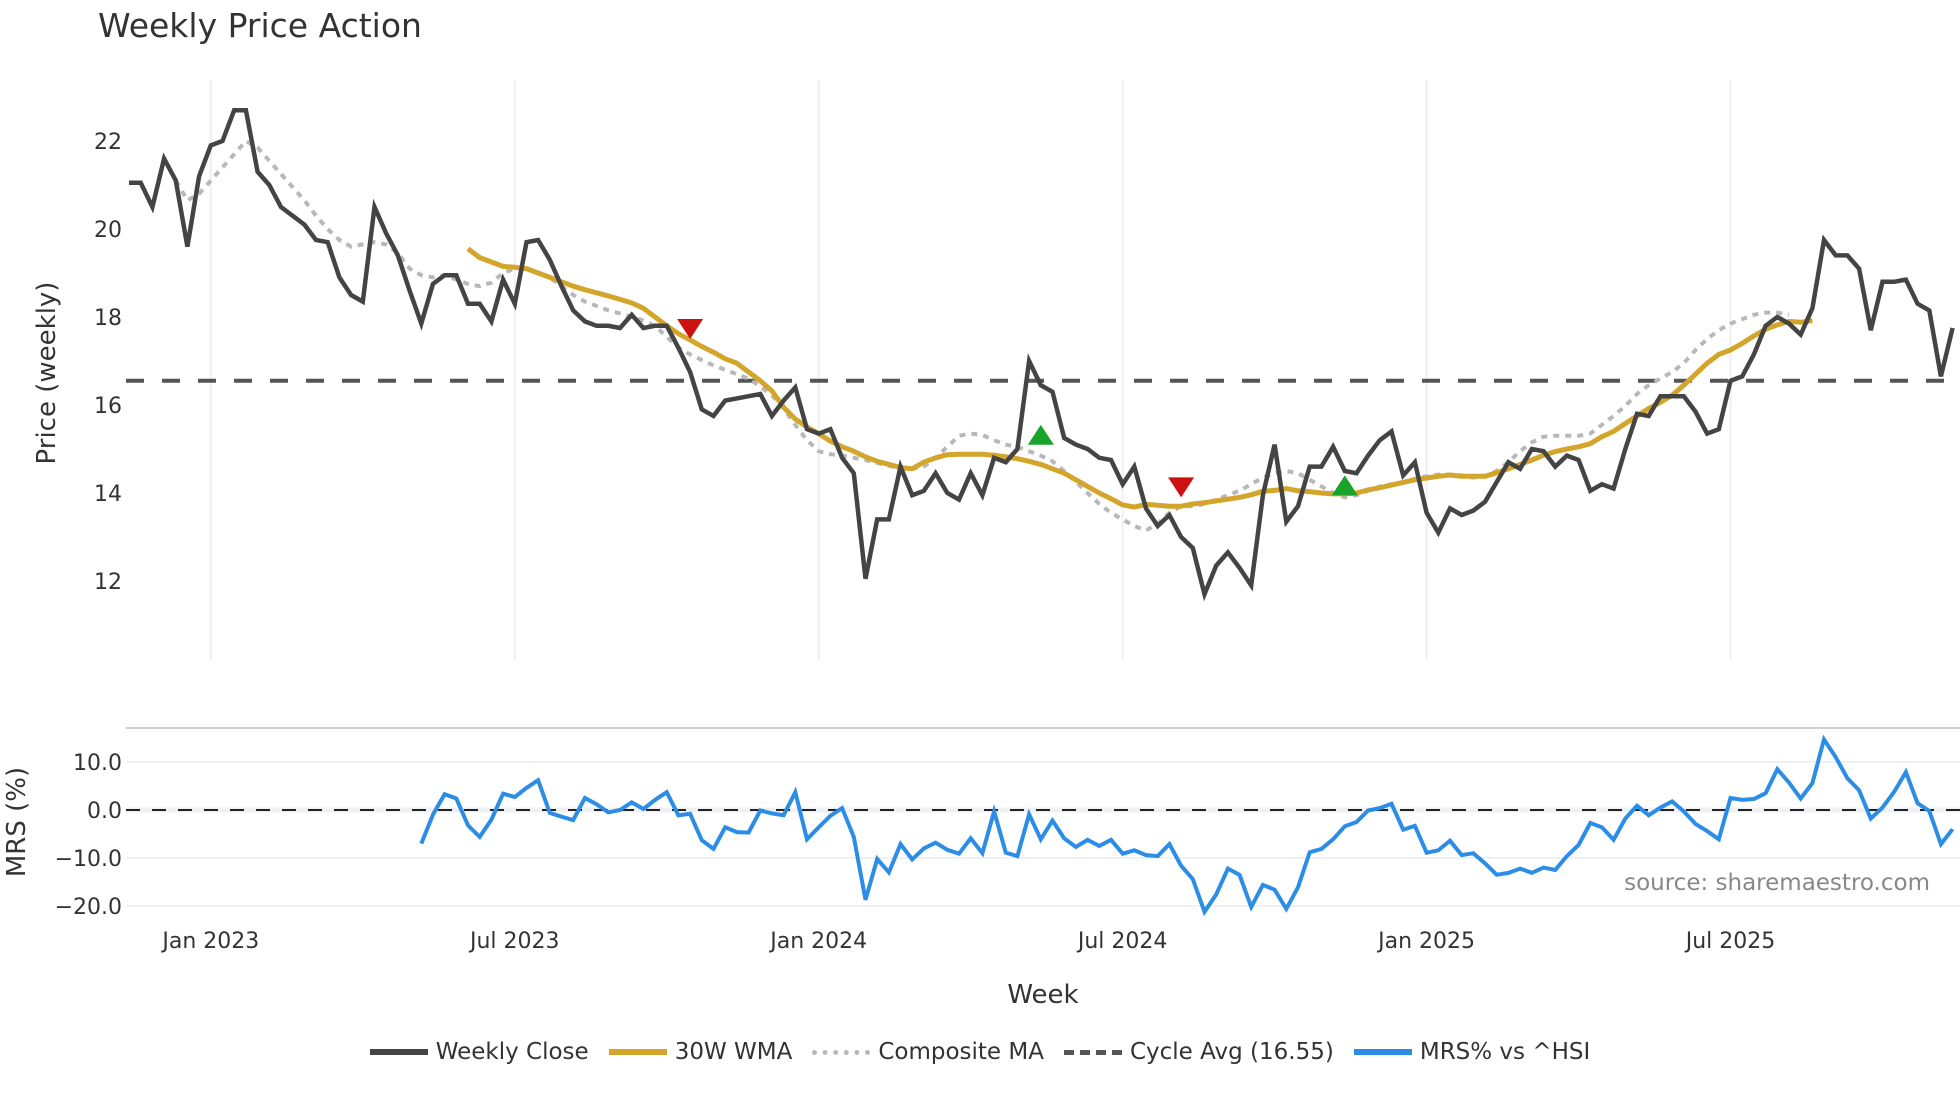 This screenshot has width=1960, height=1102. What do you see at coordinates (1042, 995) in the screenshot?
I see `x-axis-label: Week` at bounding box center [1042, 995].